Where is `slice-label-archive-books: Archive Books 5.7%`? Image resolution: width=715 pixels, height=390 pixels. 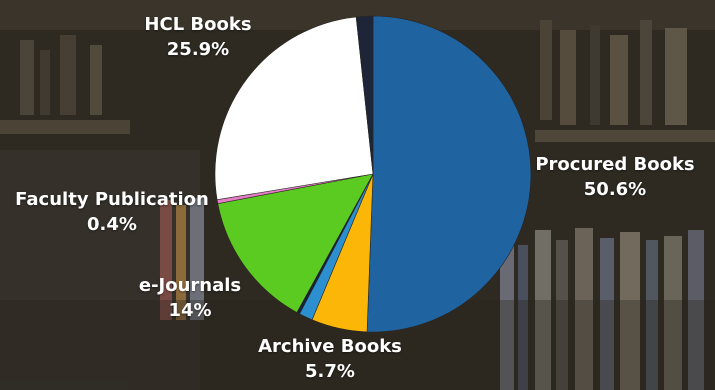
slice-label-archive-books: Archive Books 5.7% is located at coordinates (330, 359).